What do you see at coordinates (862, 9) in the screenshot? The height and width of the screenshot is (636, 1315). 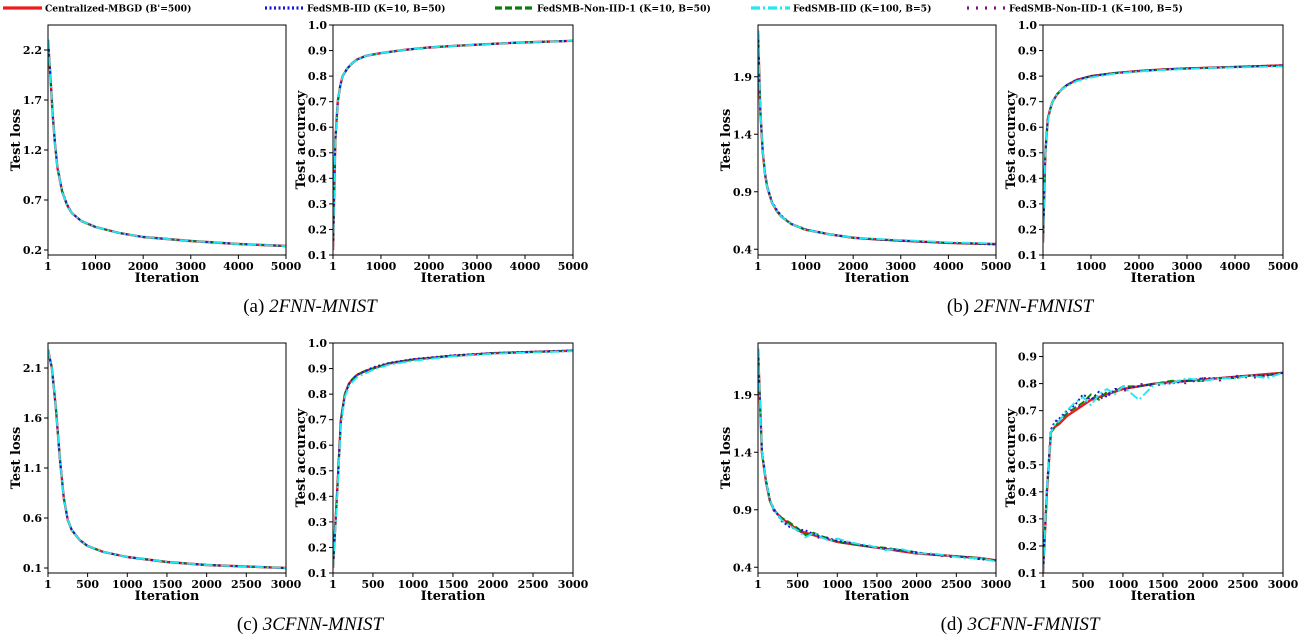 I see `legend-label: FedSMB-IID (K=100, B=5)` at bounding box center [862, 9].